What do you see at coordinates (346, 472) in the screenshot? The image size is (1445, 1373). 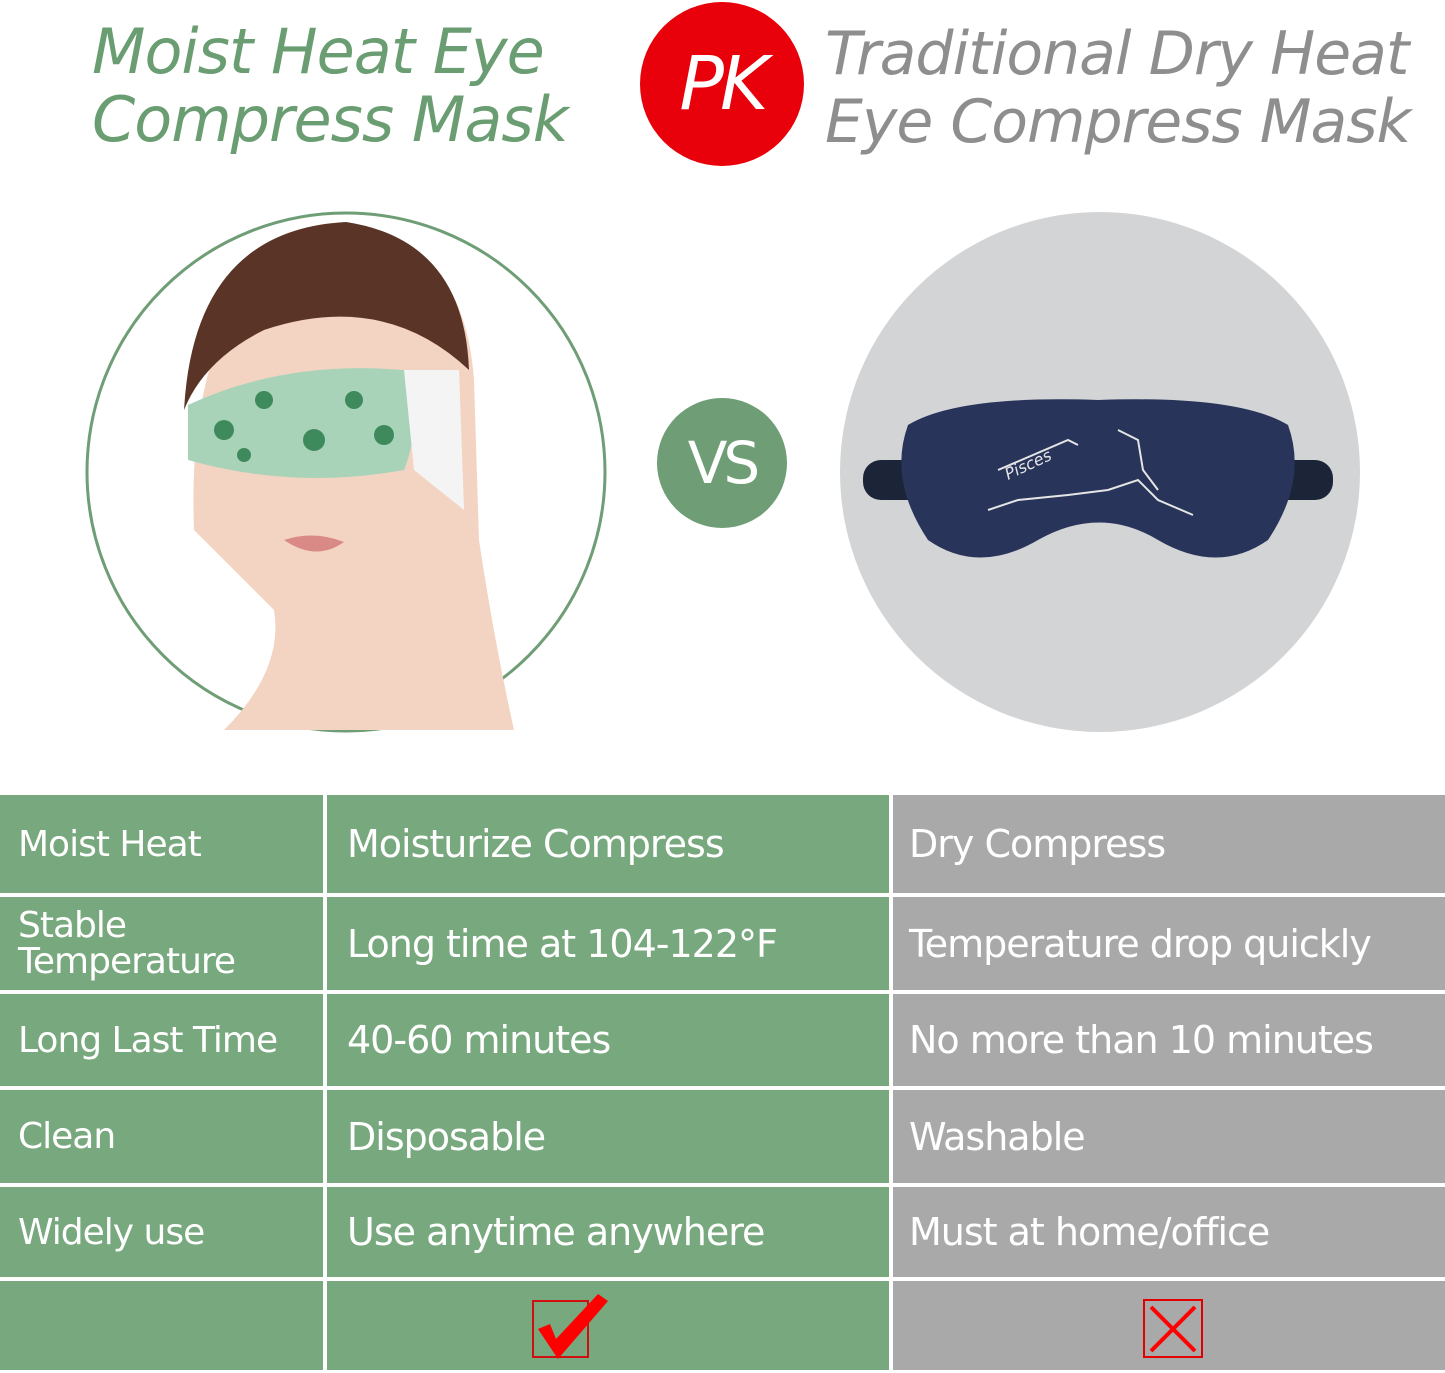 I see `moist-mask-photo` at bounding box center [346, 472].